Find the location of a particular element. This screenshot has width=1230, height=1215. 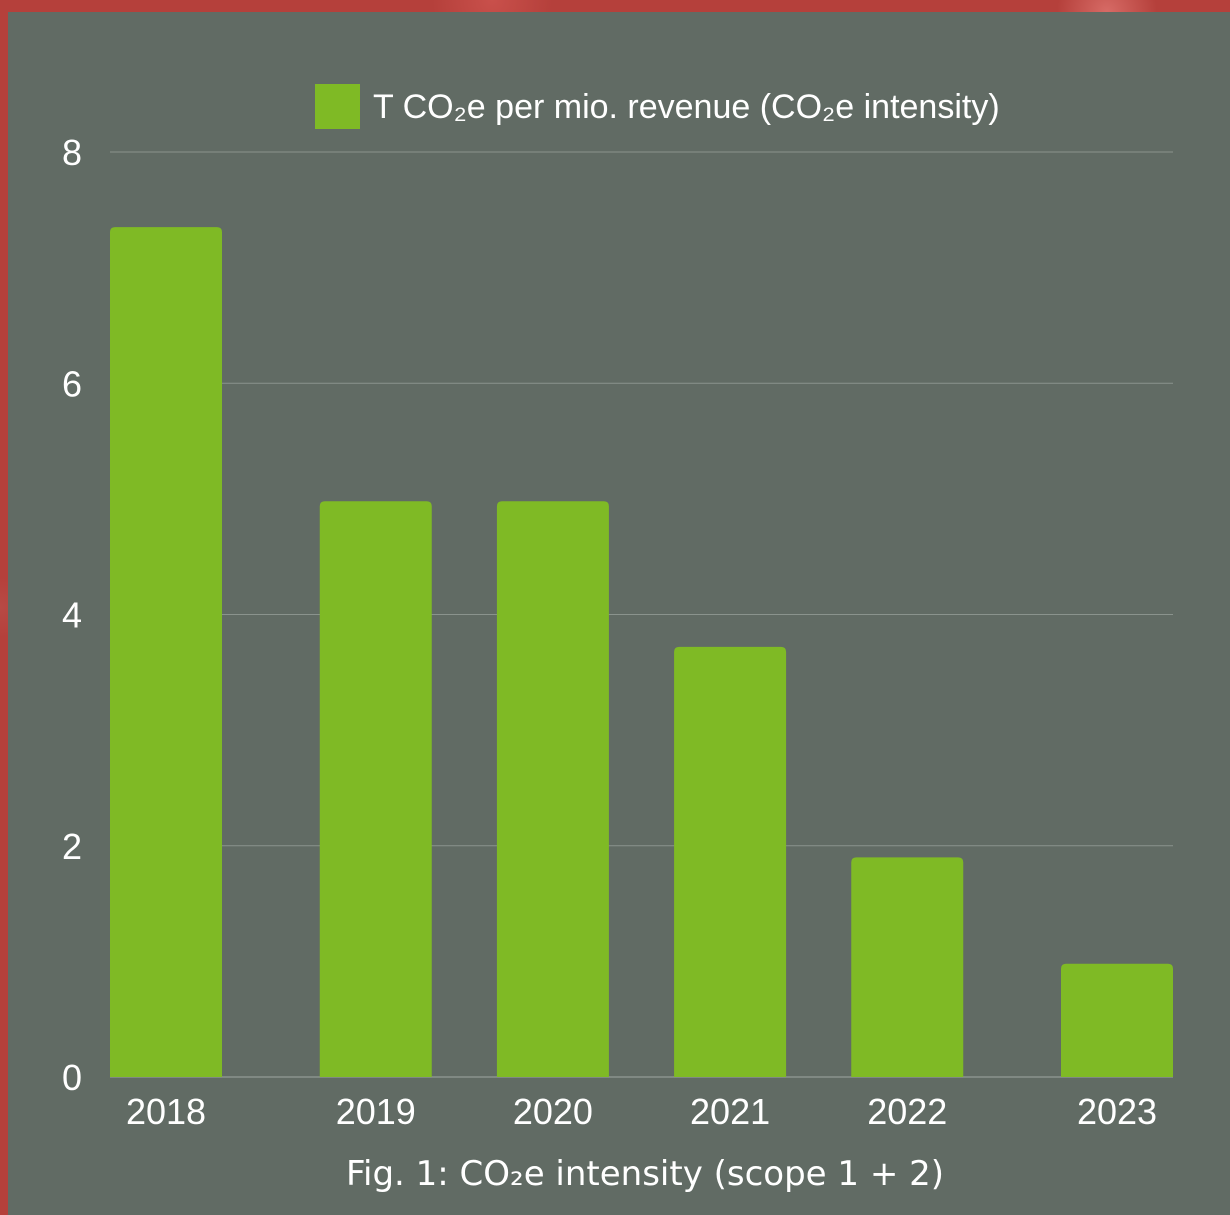

legend-swatch is located at coordinates (337, 106).